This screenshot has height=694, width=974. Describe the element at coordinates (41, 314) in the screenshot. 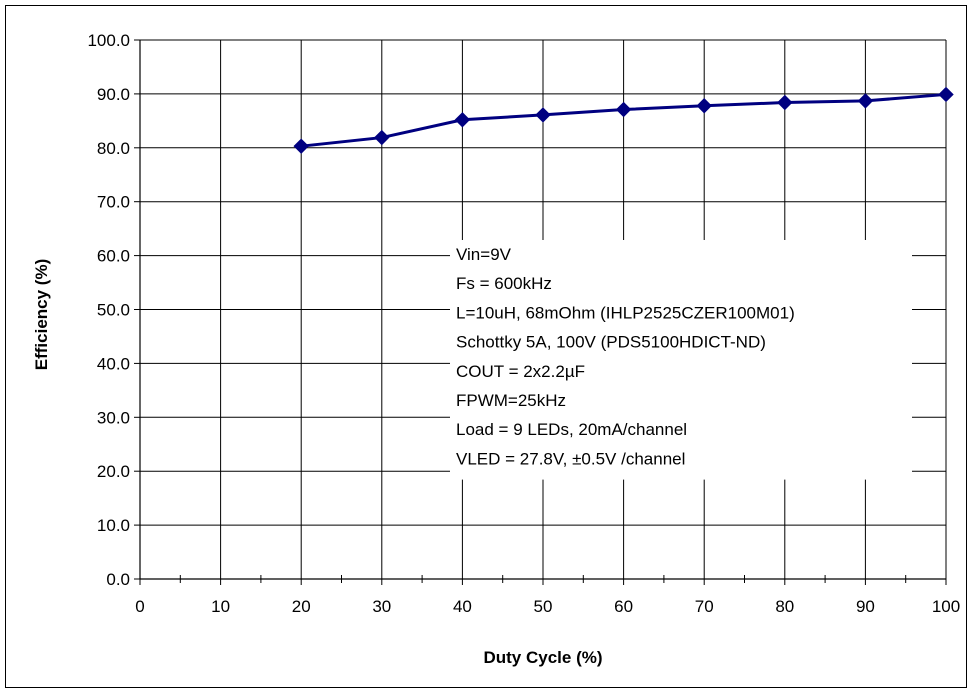

I see `y-axis-title: Efficiency (%)` at that location.